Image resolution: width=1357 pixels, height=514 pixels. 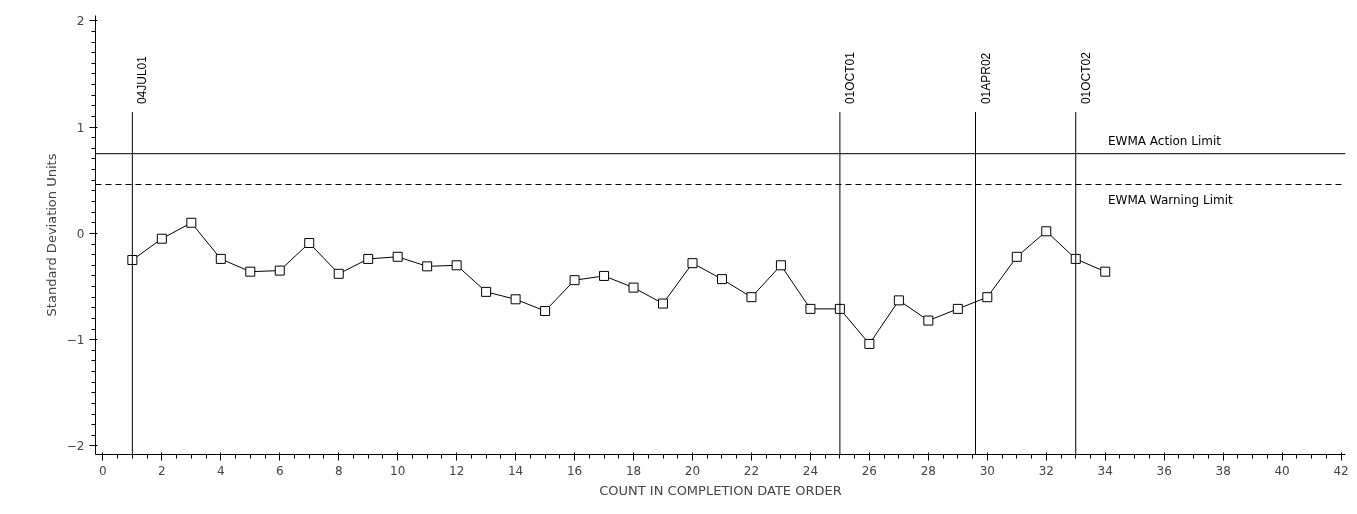 I want to click on ref-line-label: 04JUL01, so click(x=142, y=80).